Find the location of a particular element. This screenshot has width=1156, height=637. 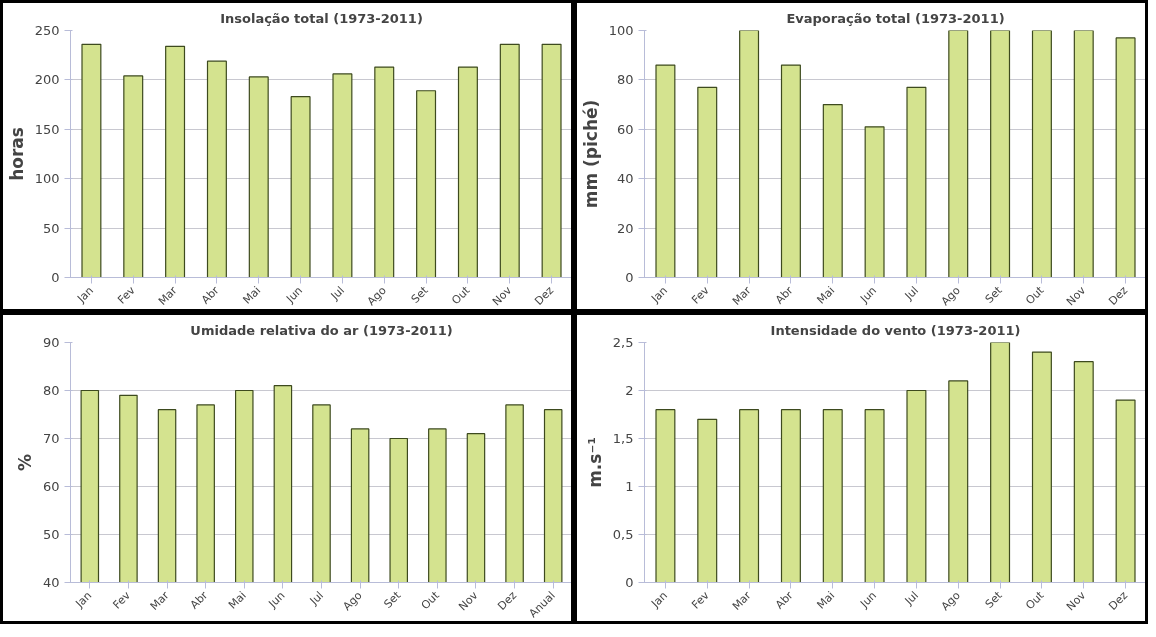

y-axis-title: mm (piché) is located at coordinates (590, 154).